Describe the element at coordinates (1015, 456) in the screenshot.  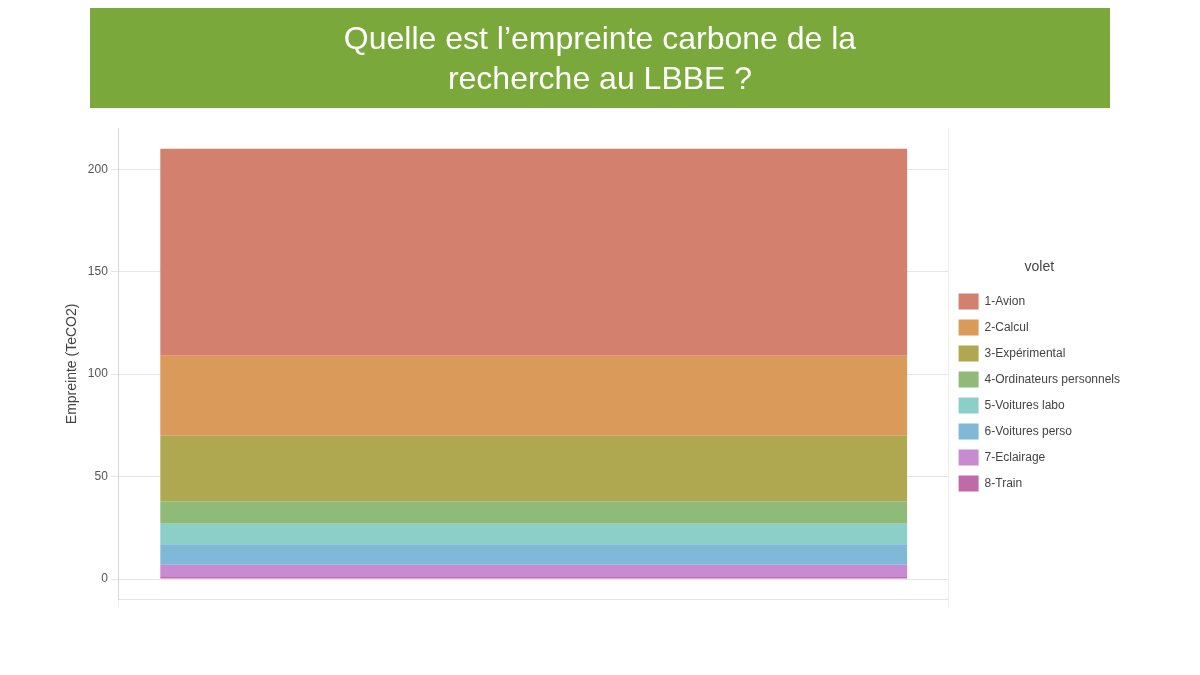
I see `legend-label: 7-Eclairage` at that location.